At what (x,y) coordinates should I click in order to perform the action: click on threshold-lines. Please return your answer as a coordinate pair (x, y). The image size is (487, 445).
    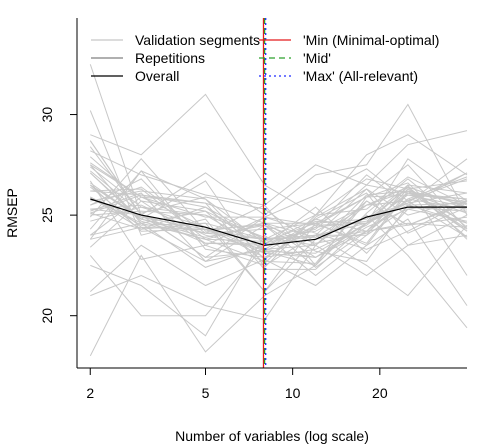
    Looking at the image, I should click on (264, 193).